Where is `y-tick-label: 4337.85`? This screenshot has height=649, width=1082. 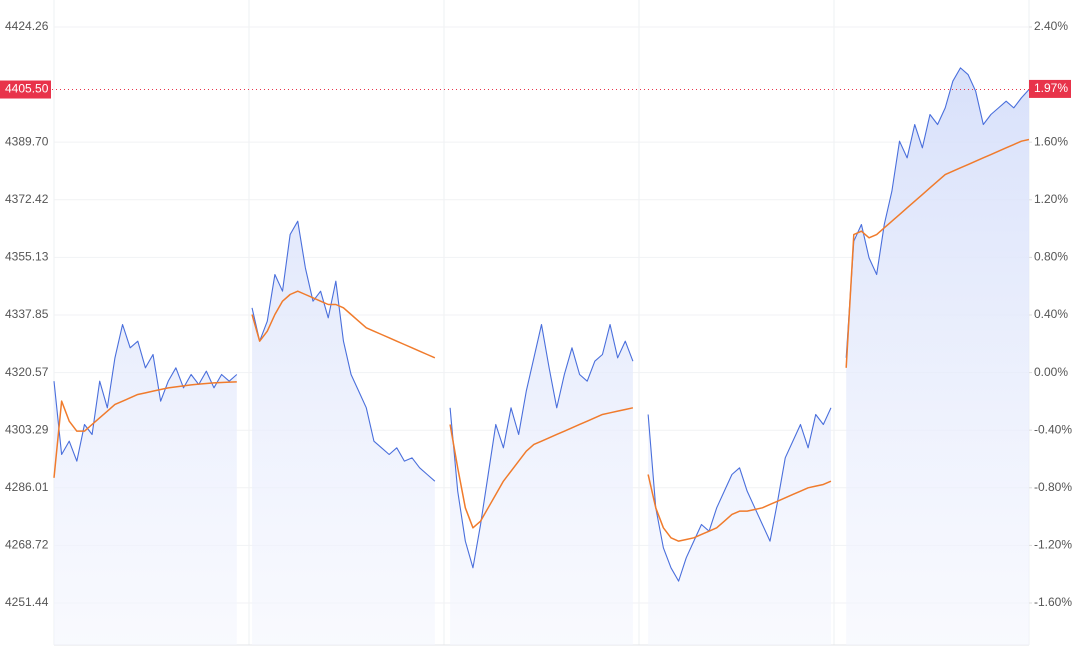 y-tick-label: 4337.85 is located at coordinates (27, 314).